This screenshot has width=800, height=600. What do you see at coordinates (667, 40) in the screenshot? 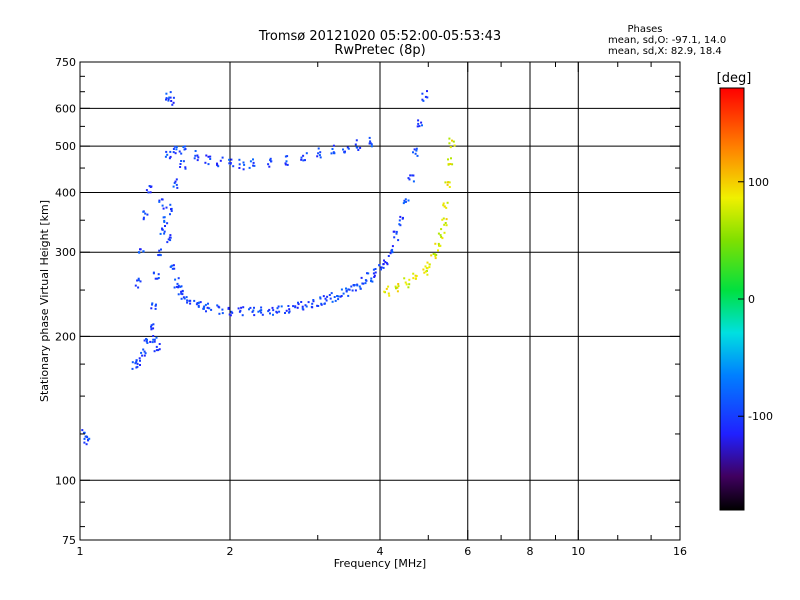
I see `phases-info-o: mean, sd,O: -97.1, 14.0` at bounding box center [667, 40].